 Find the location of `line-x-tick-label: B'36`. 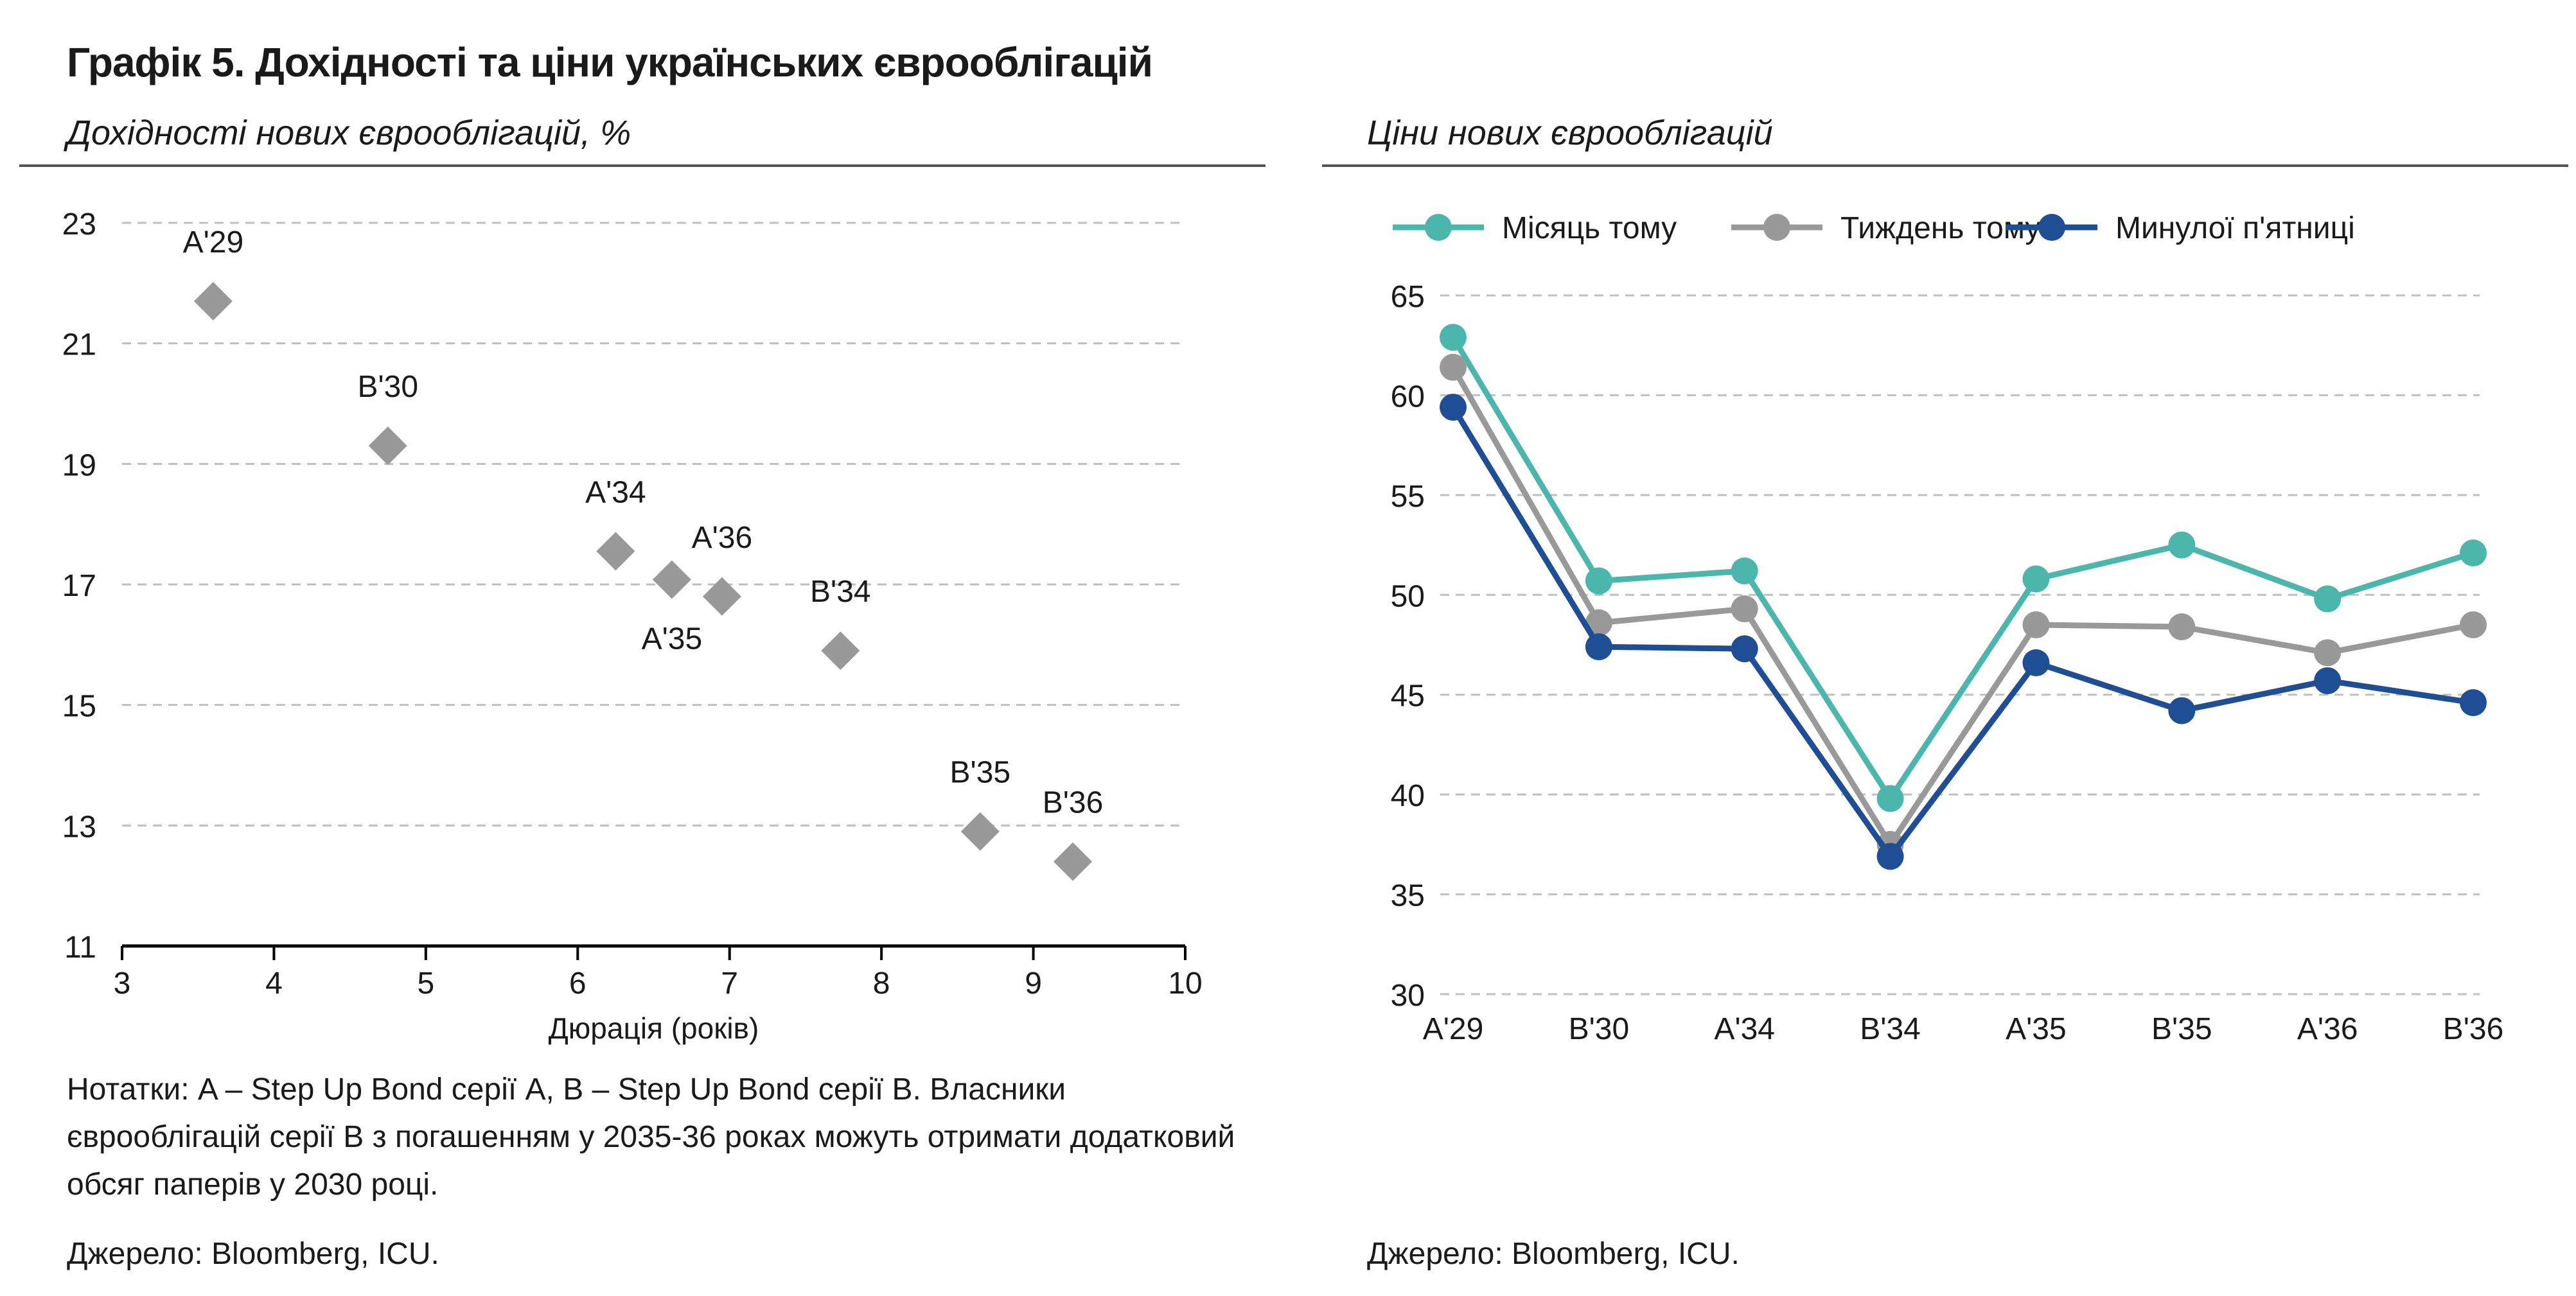

line-x-tick-label: B'36 is located at coordinates (2473, 1029).